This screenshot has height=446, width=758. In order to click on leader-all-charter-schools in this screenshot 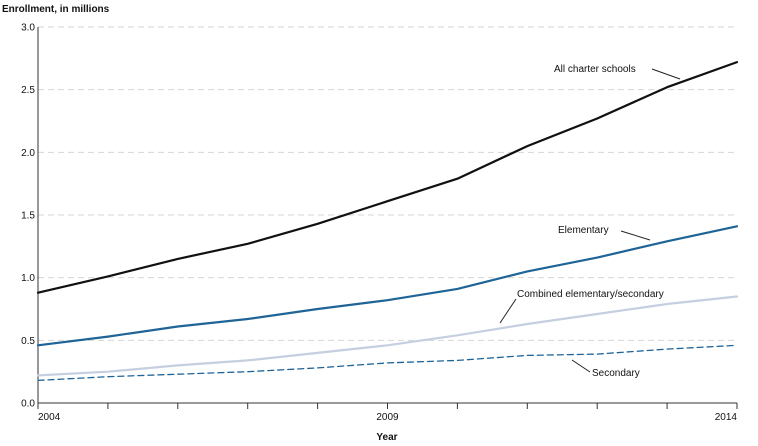, I will do `click(666, 74)`.